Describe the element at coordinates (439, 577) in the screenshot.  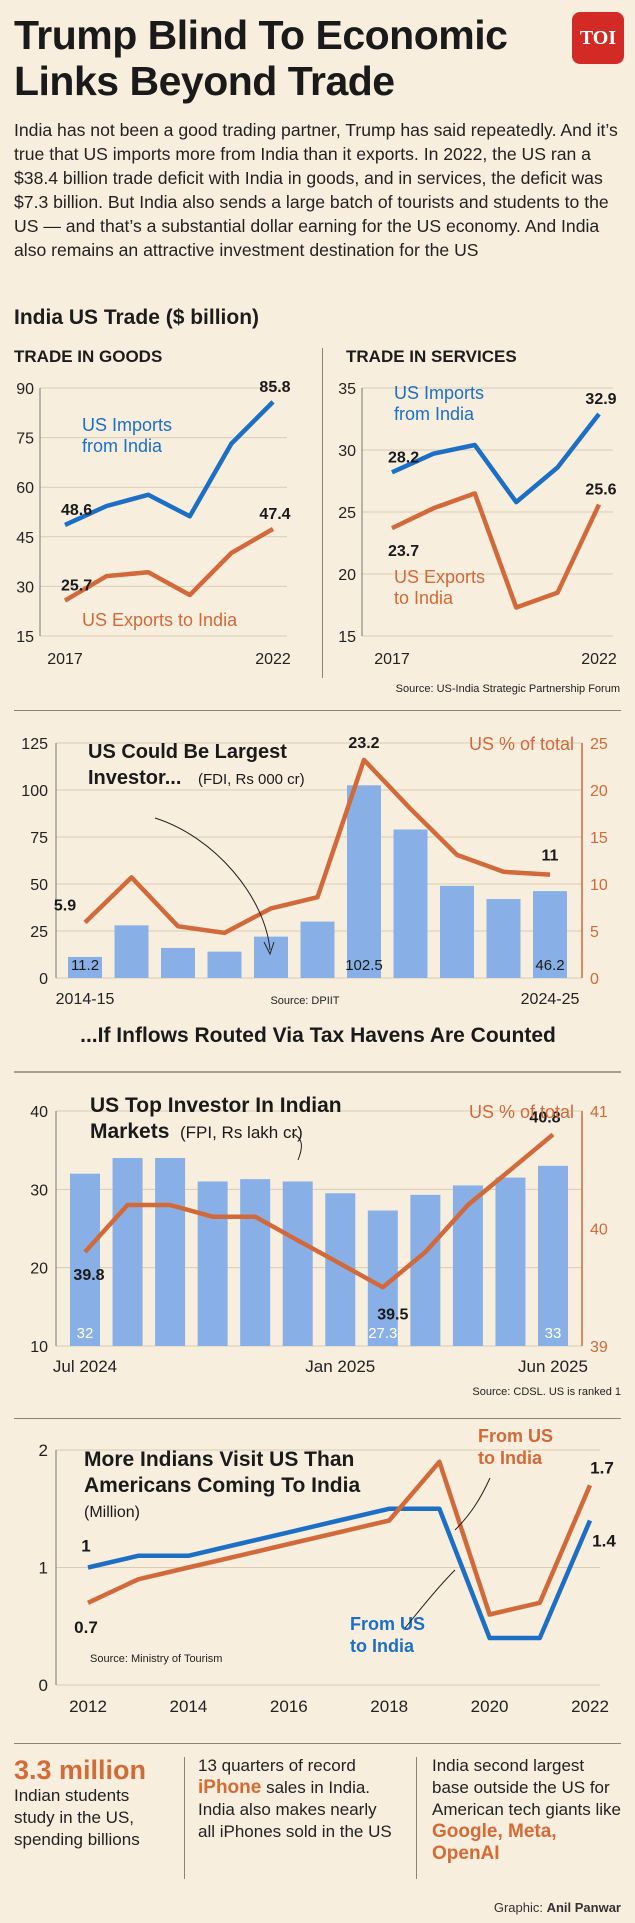
I see `series-label: US Exports` at that location.